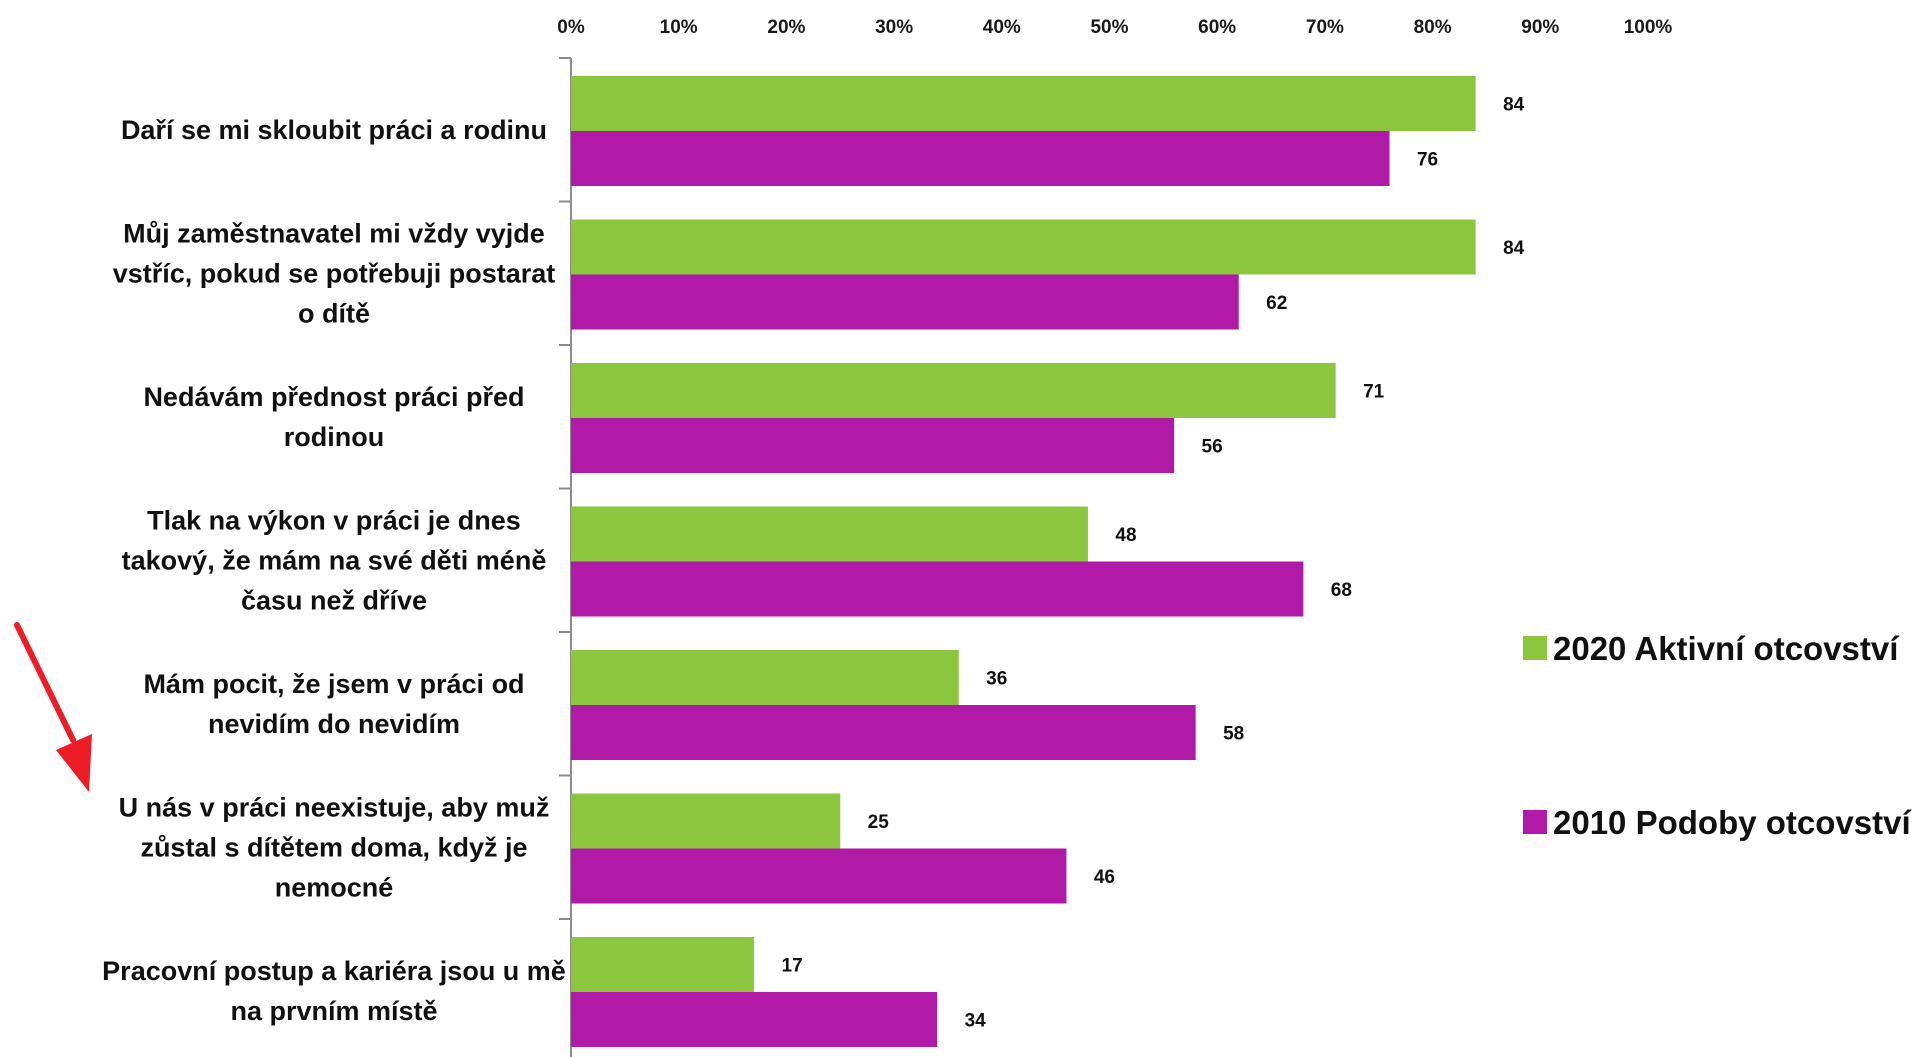  Describe the element at coordinates (334, 724) in the screenshot. I see `category-label-line: nevidím do nevidím` at that location.